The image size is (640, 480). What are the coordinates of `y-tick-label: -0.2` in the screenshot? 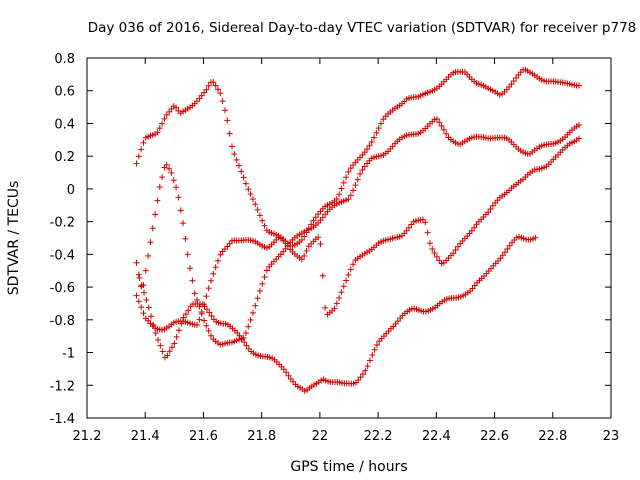 It's located at (62, 223).